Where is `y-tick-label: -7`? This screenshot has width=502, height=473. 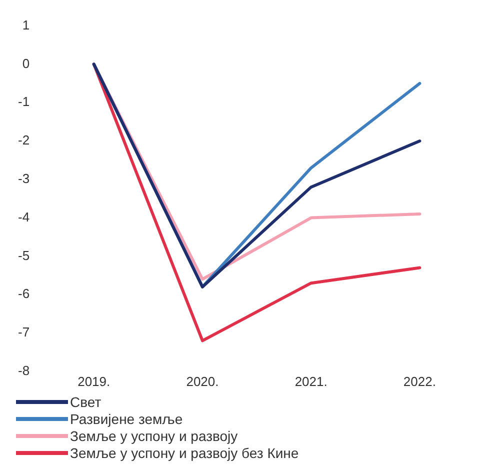
y-tick-label: -7 is located at coordinates (24, 332).